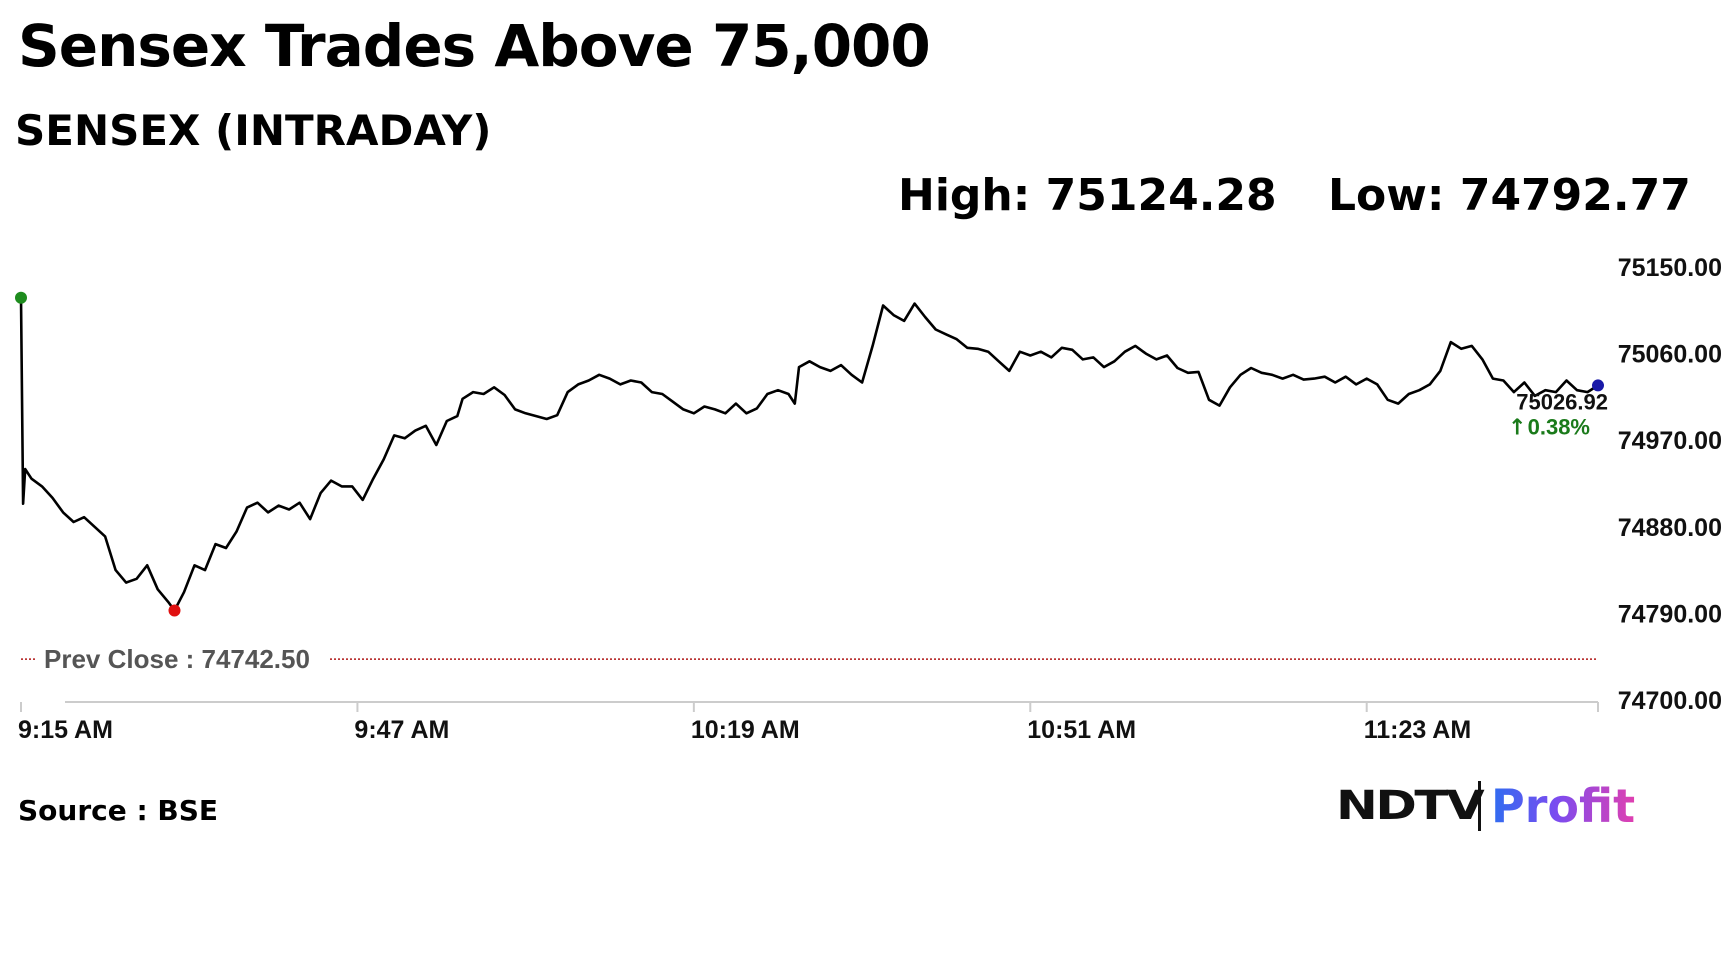  I want to click on chart-subtitle: SENSEX (INTRADAY), so click(253, 130).